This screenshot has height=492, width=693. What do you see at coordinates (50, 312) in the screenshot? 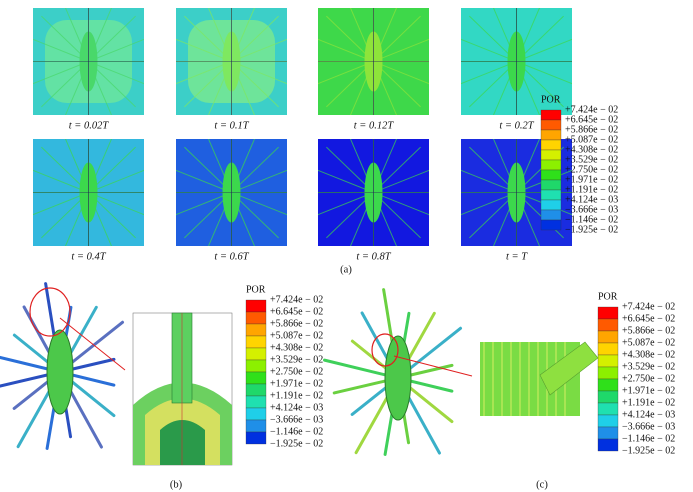
I see `highlight` at bounding box center [50, 312].